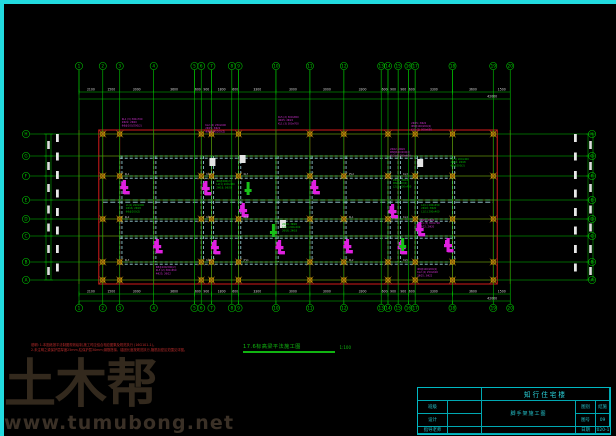  Describe the element at coordinates (127, 174) in the screenshot. I see `svg-text: KL1` at that location.